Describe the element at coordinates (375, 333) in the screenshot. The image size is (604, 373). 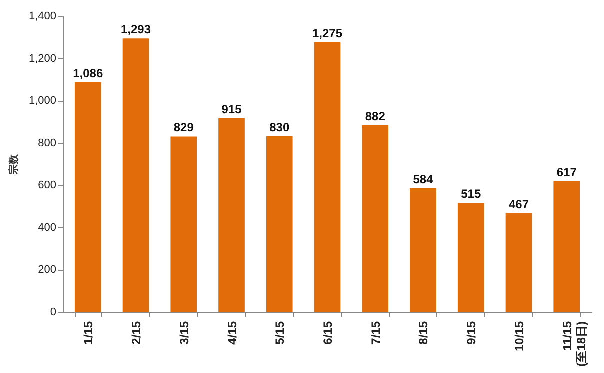
I see `x-tick-label: 7/15` at that location.